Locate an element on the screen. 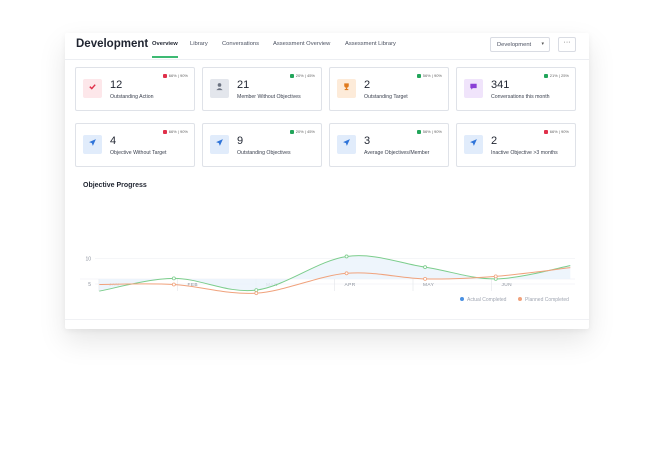 Image resolution: width=650 pixels, height=455 pixels. stat-value: 12 is located at coordinates (116, 85).